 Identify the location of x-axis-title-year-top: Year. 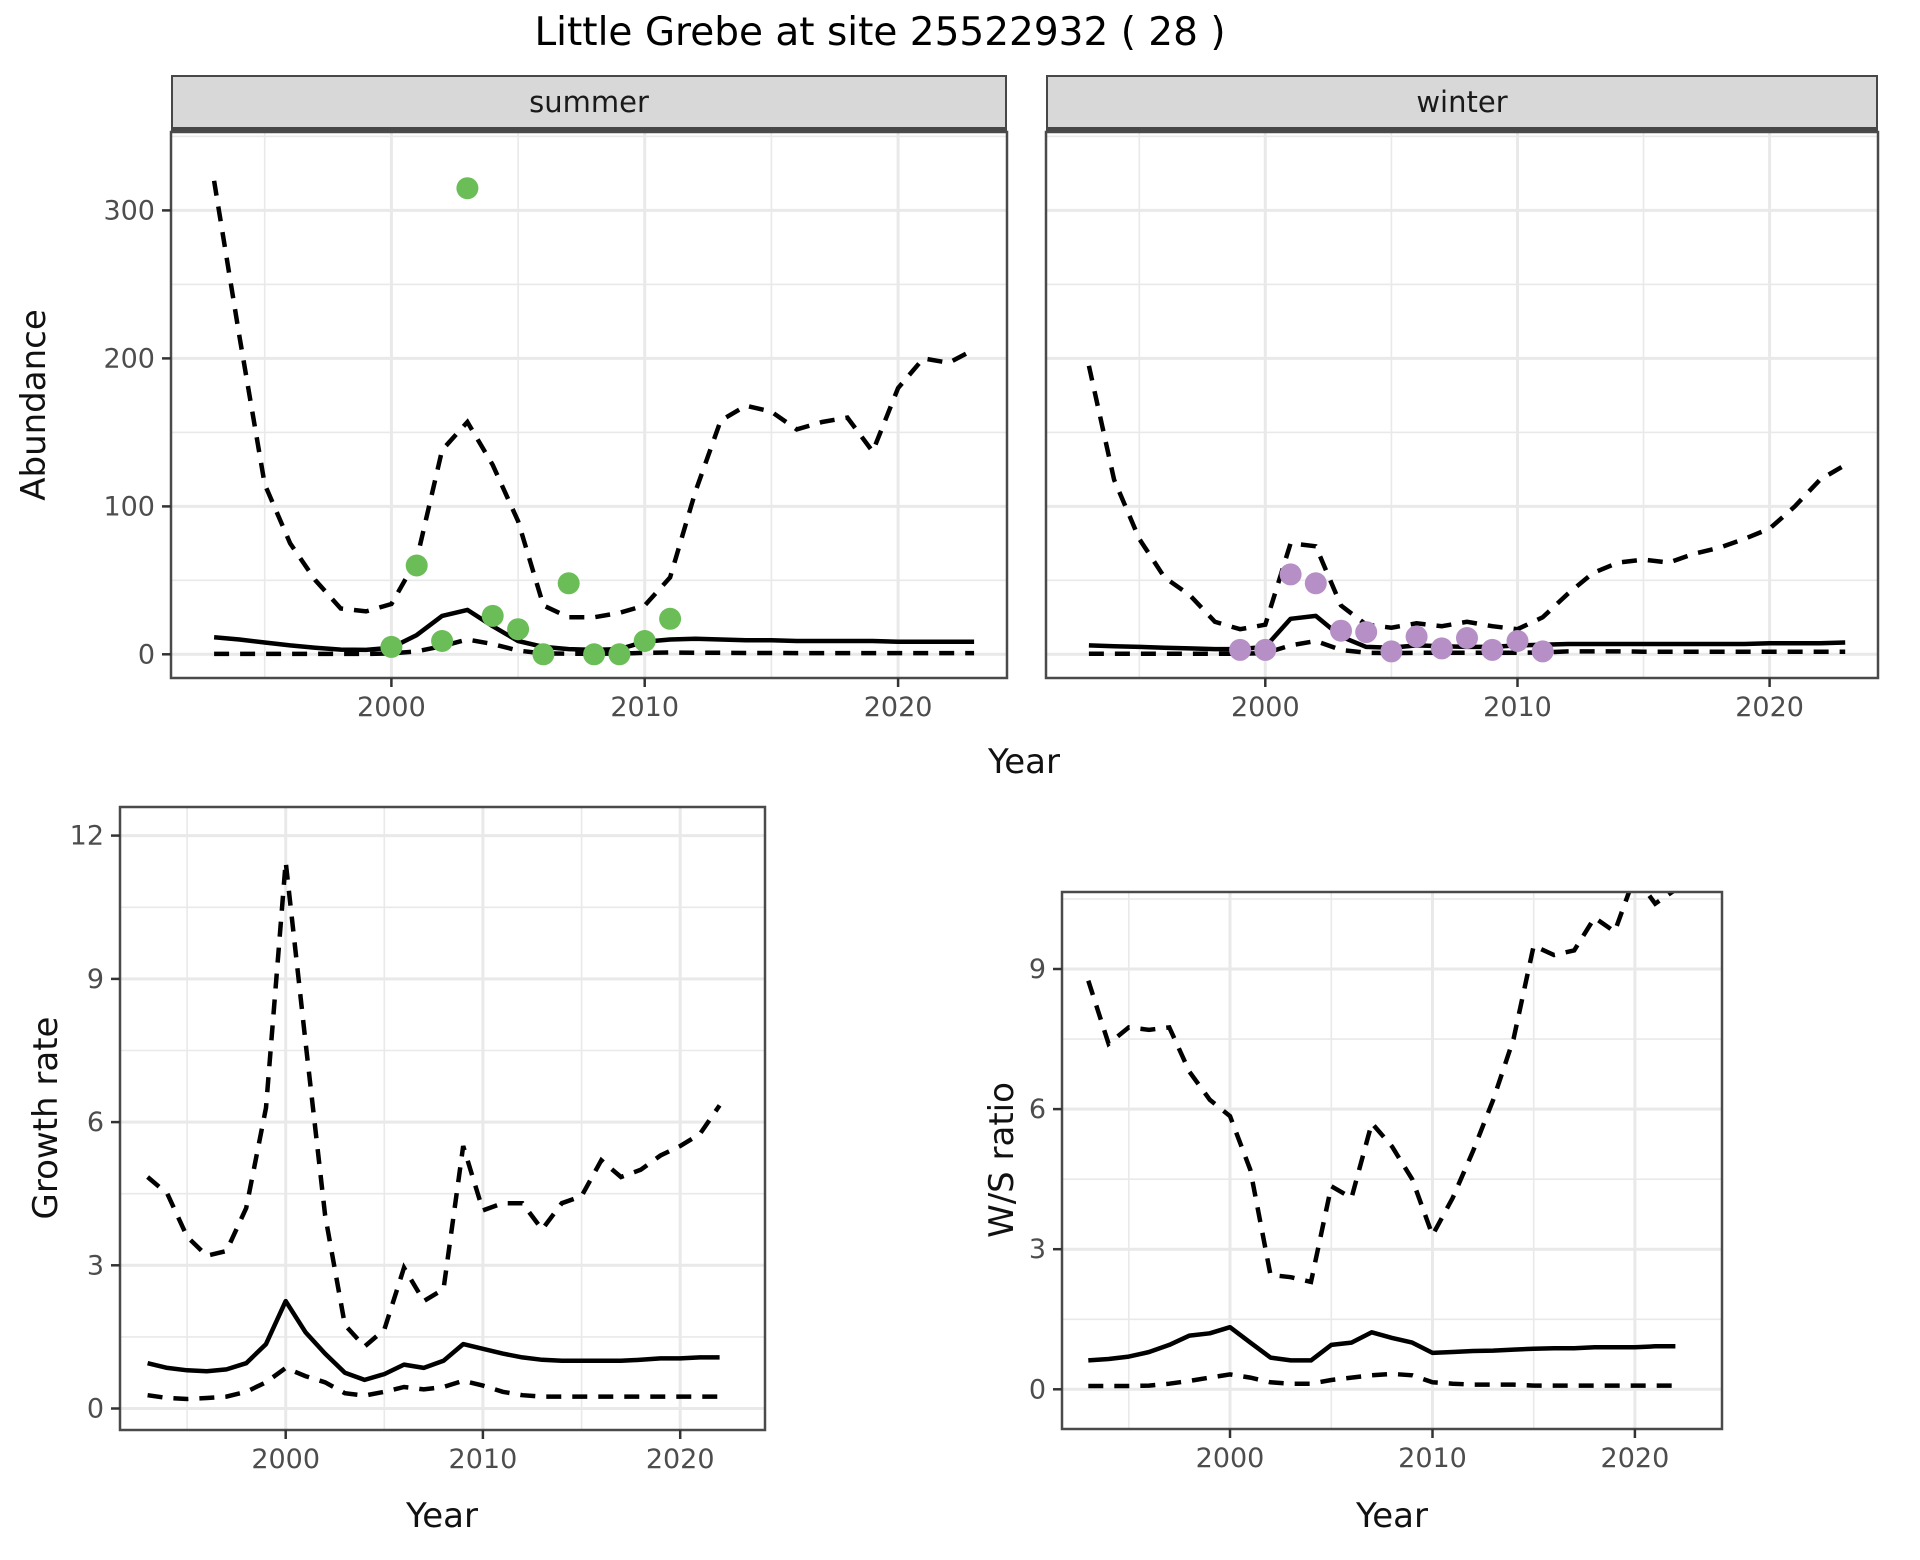
(1024, 762).